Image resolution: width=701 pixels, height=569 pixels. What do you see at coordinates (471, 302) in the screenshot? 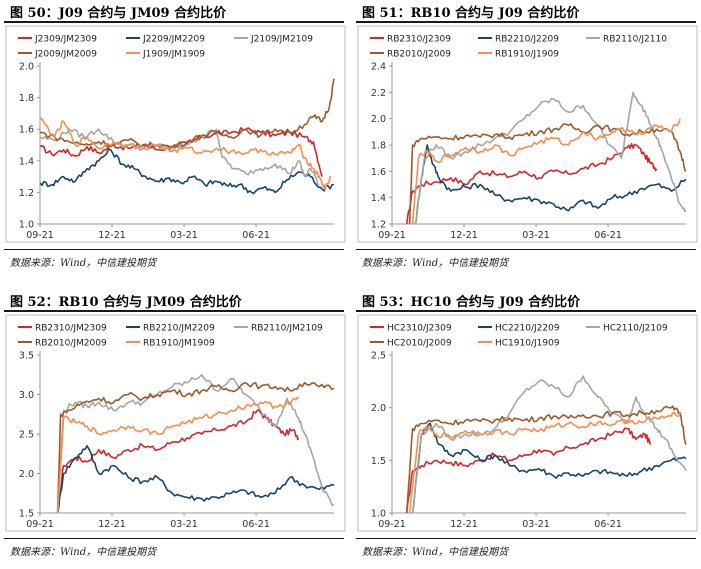
I see `panel-title: 图 53：HC10 合约与 J09 合约比价` at bounding box center [471, 302].